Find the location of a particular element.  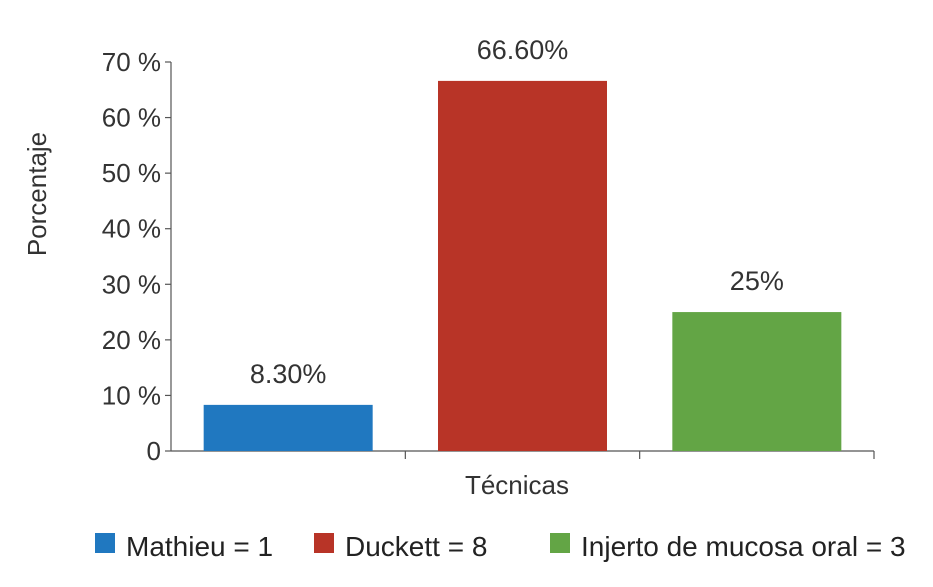

y-tick-label: 0 is located at coordinates (154, 451).